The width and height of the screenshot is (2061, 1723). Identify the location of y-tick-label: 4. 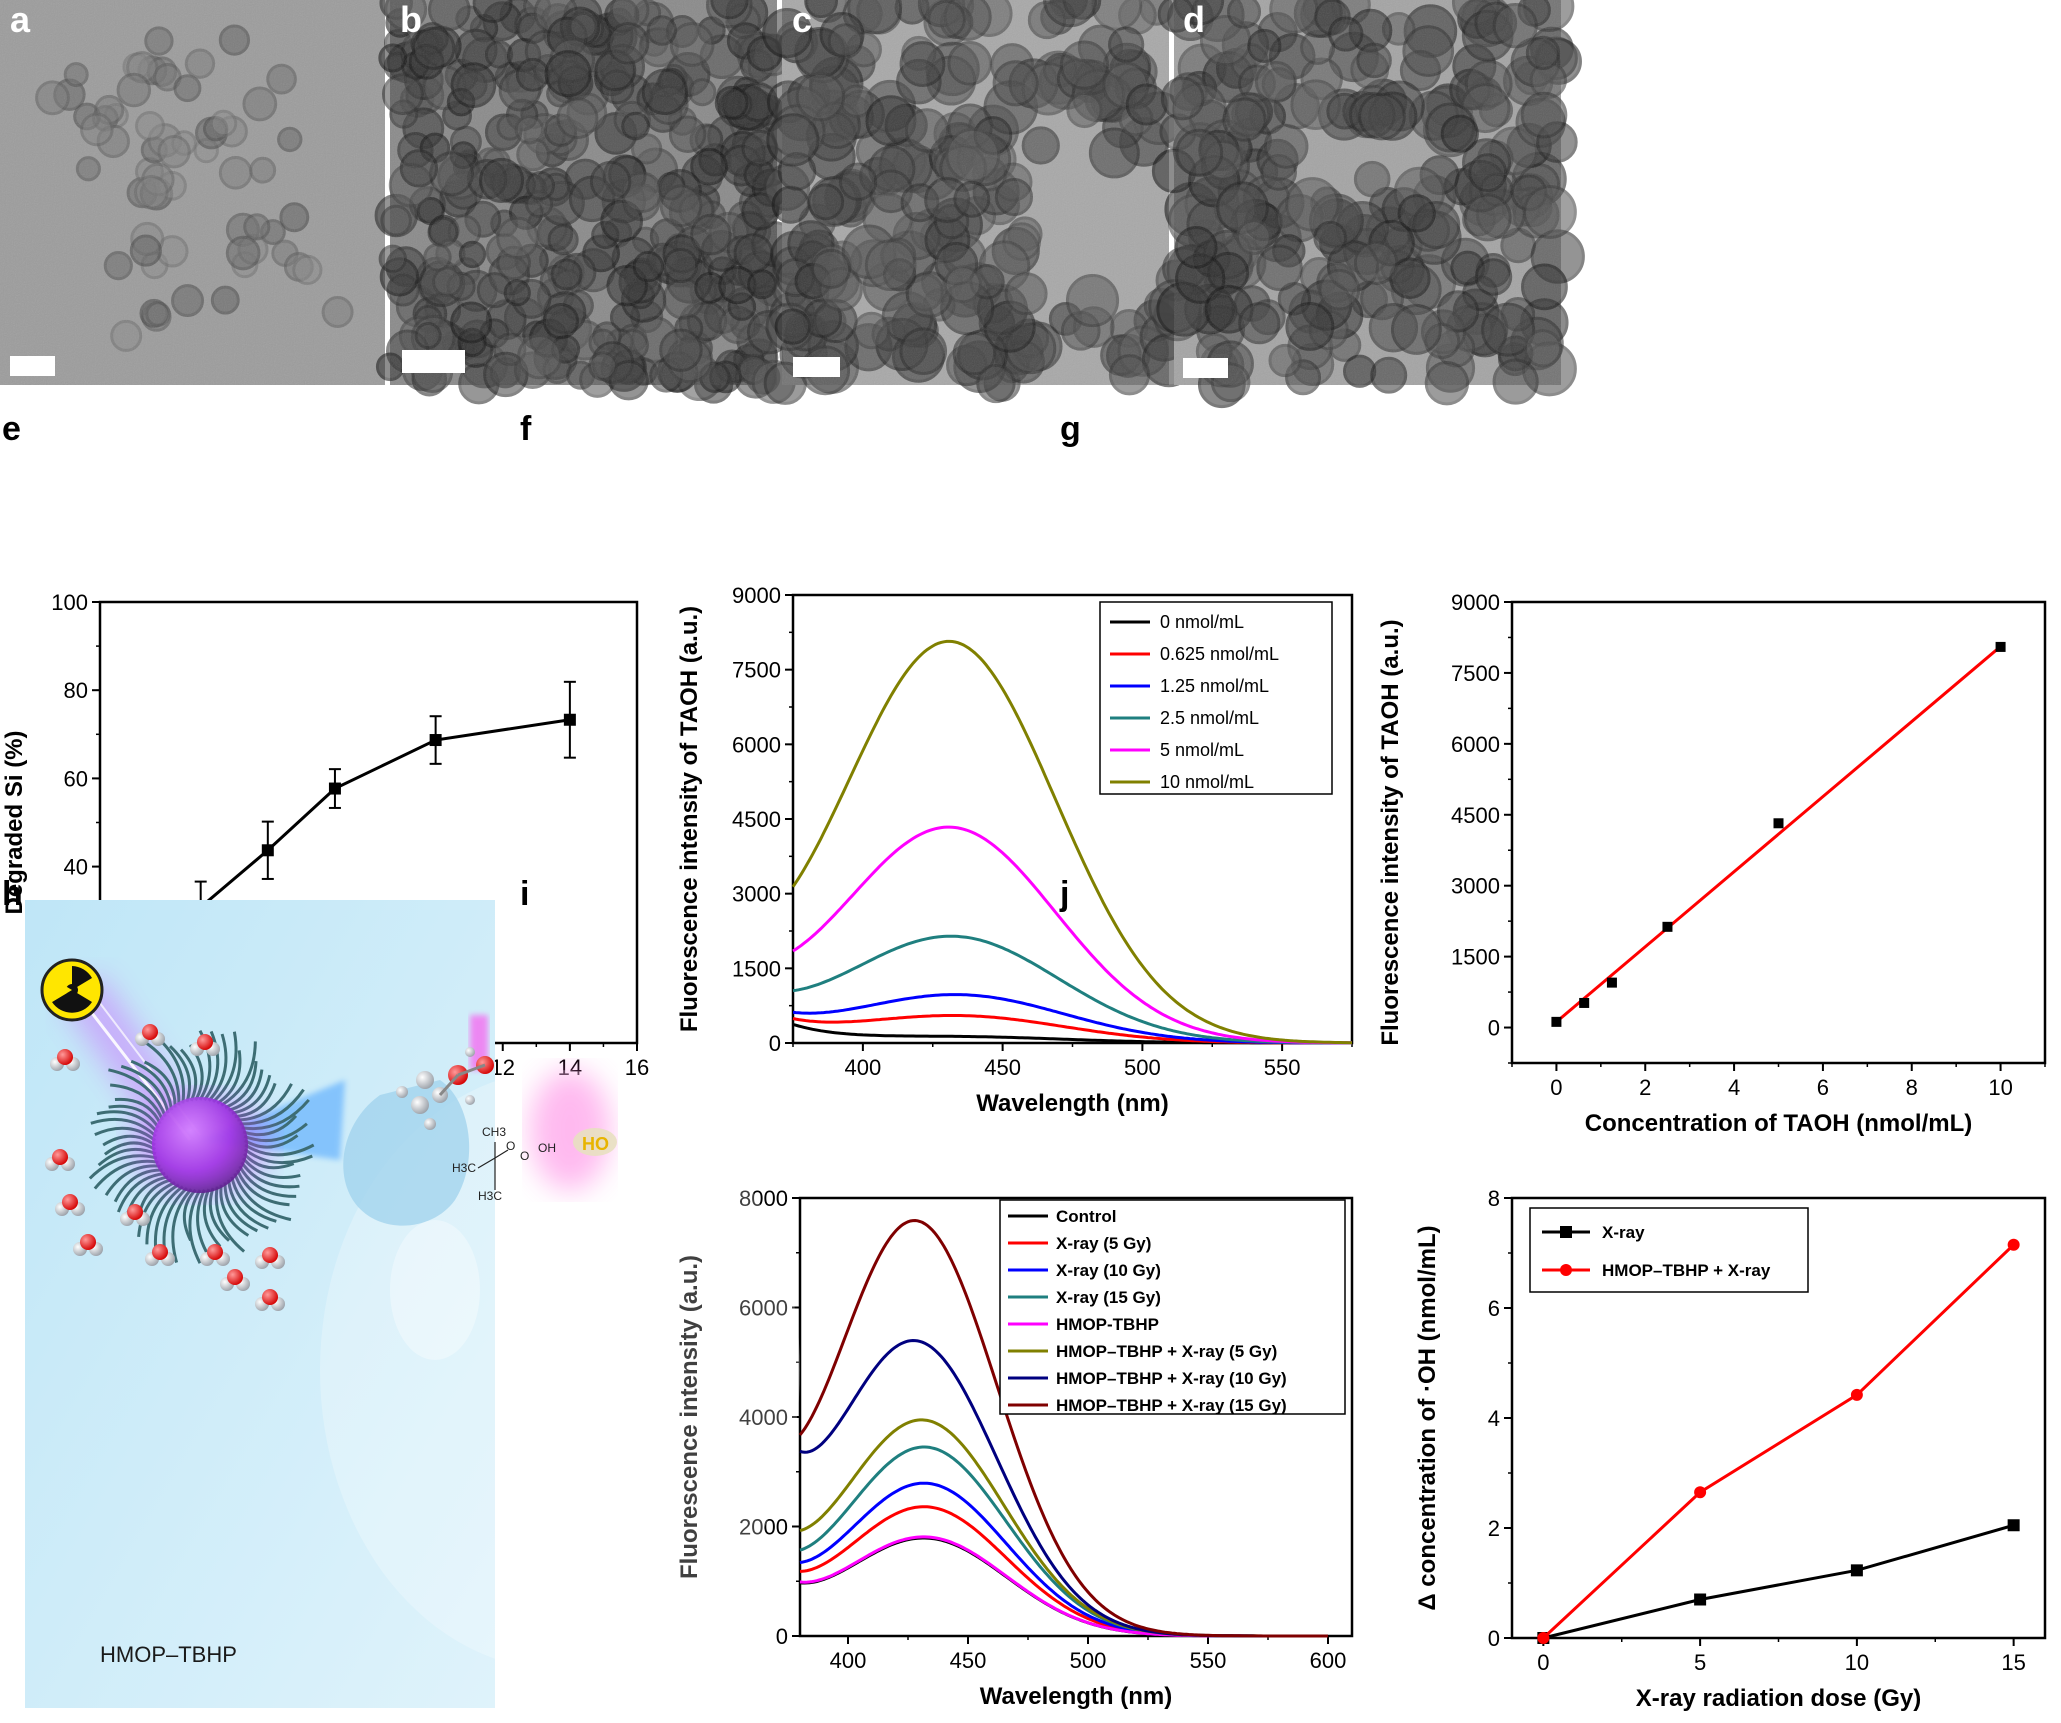
(1494, 1418).